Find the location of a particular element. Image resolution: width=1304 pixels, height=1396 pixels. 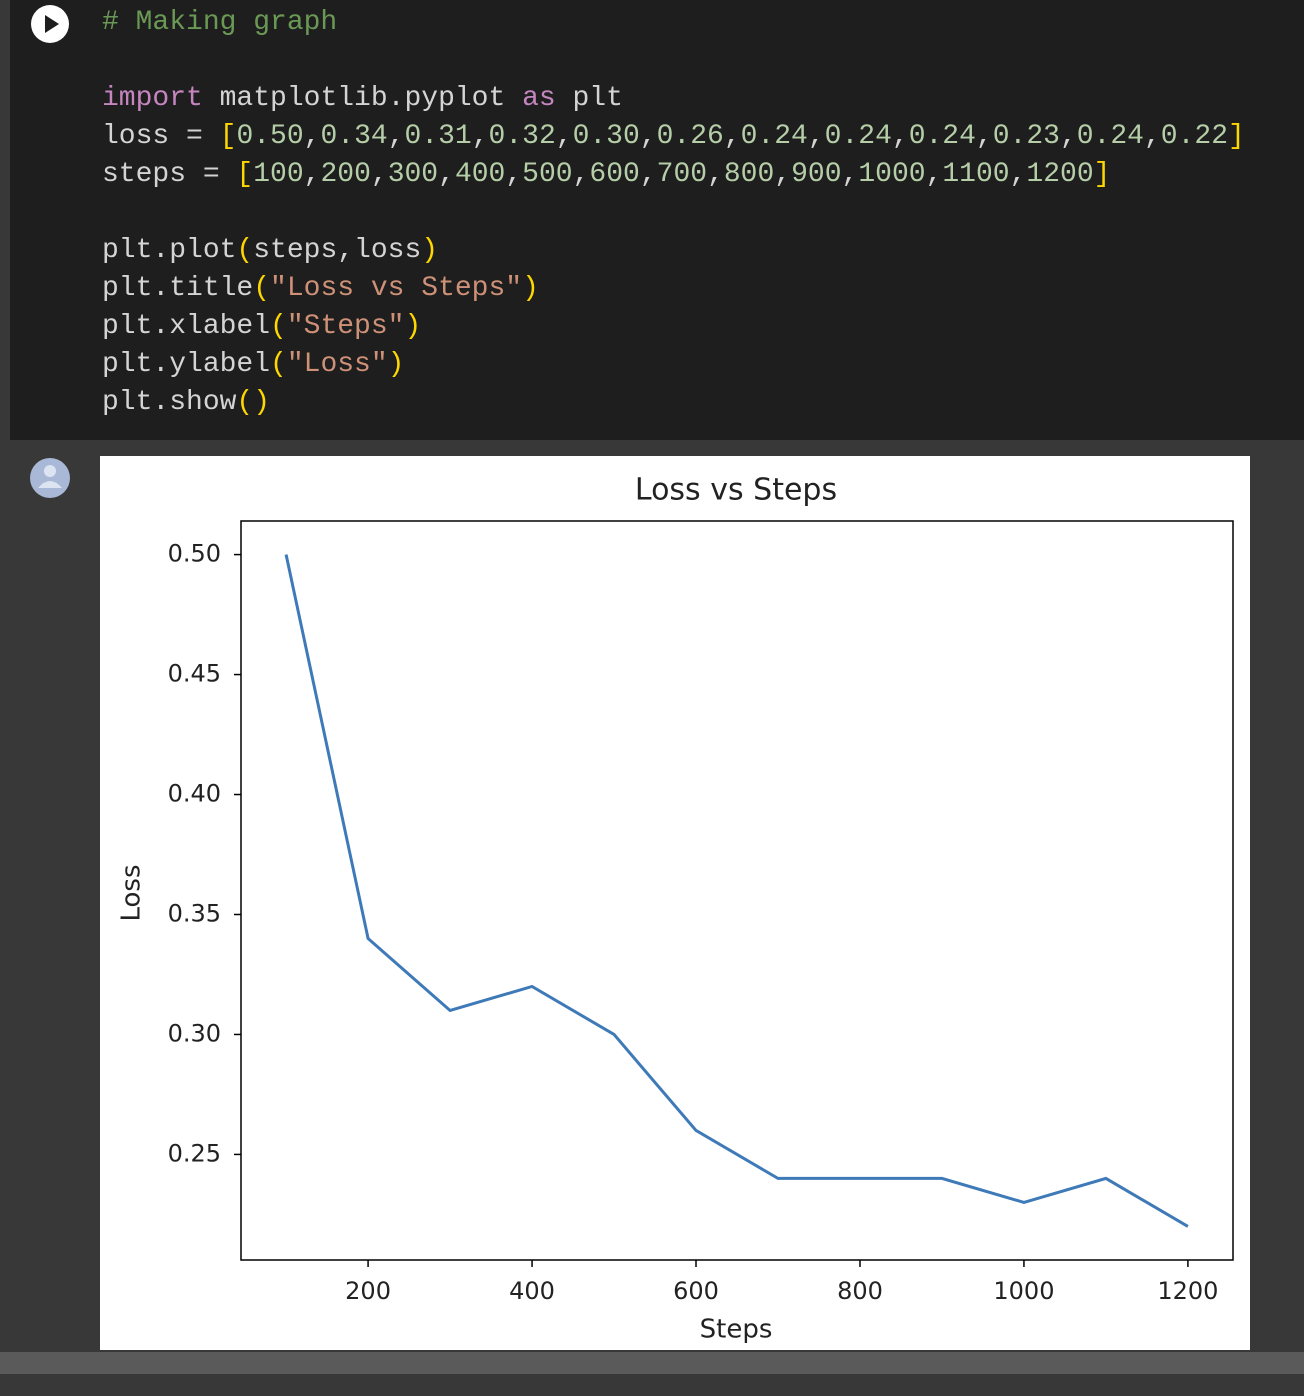

output-avatar is located at coordinates (50, 478).